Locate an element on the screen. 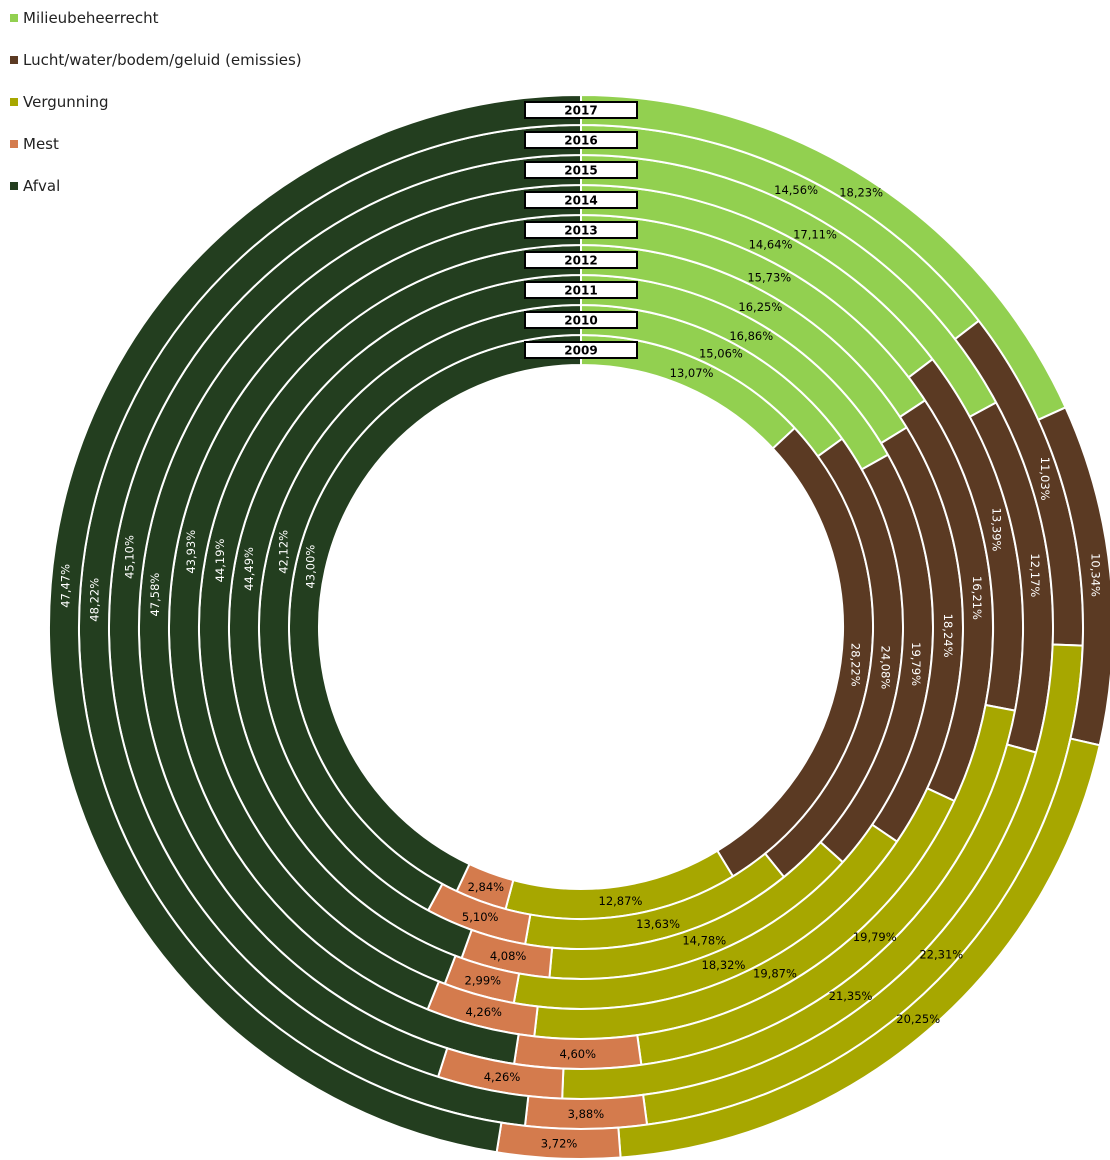 Image resolution: width=1110 pixels, height=1160 pixels. year-label-2015: 2015 is located at coordinates (581, 170).